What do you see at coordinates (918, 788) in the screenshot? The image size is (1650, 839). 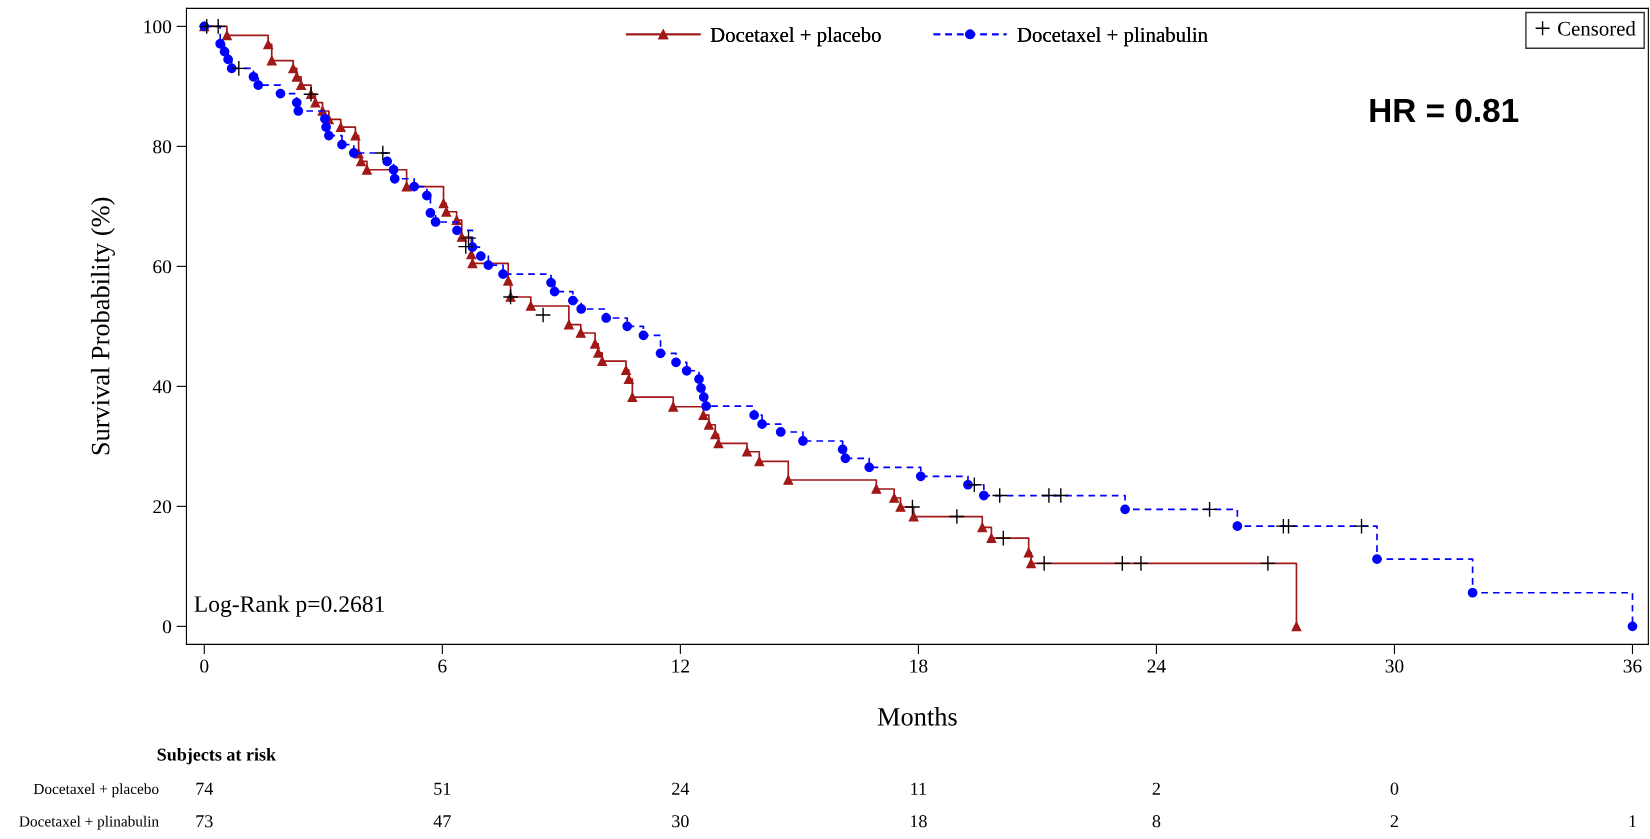 I see `data-label: 11` at bounding box center [918, 788].